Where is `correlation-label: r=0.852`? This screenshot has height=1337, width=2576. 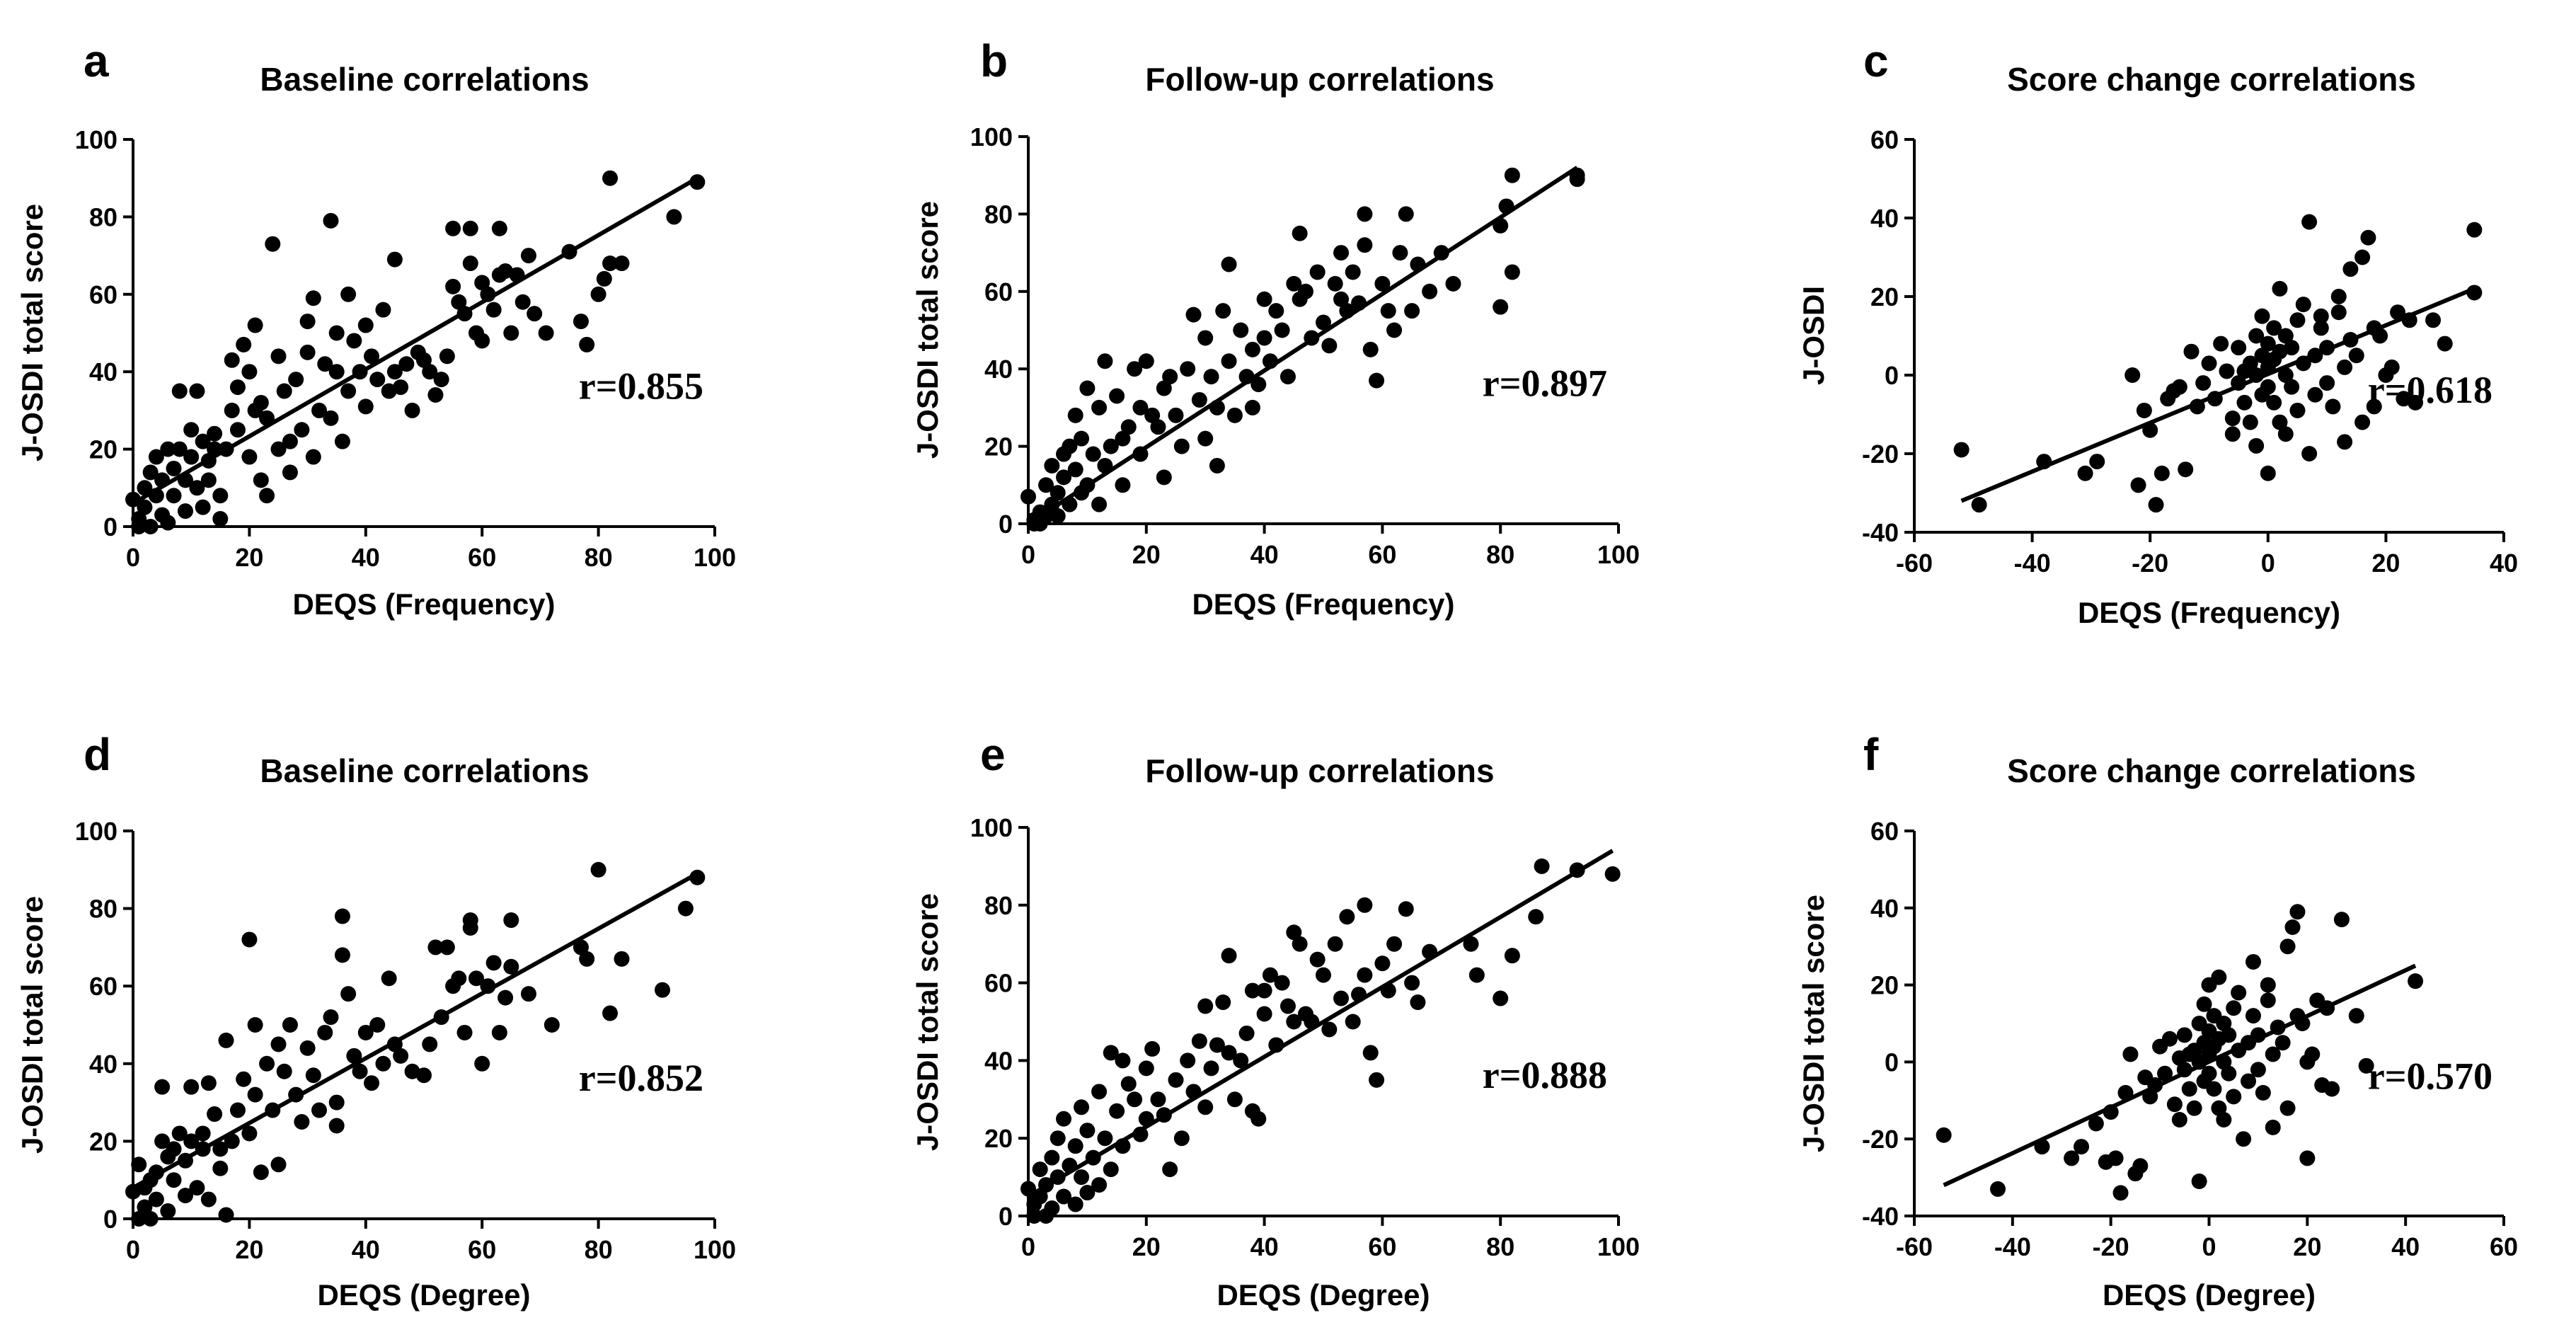
correlation-label: r=0.852 is located at coordinates (641, 1078).